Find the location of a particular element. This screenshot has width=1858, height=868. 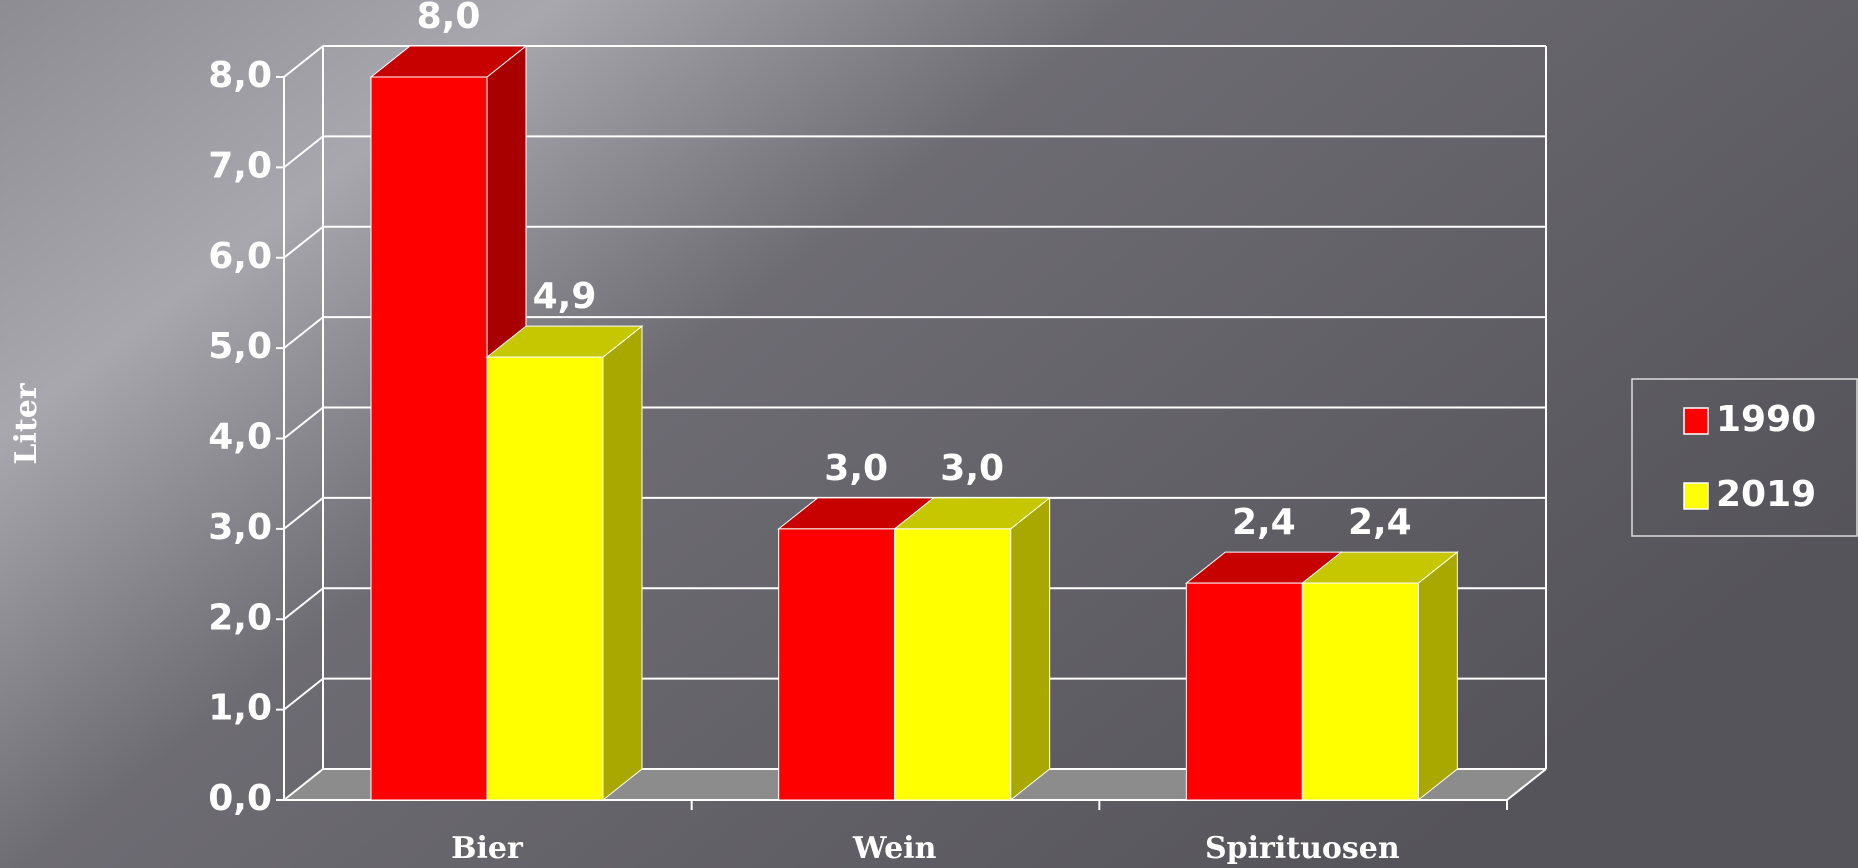

floor-edge is located at coordinates (1526, 784).